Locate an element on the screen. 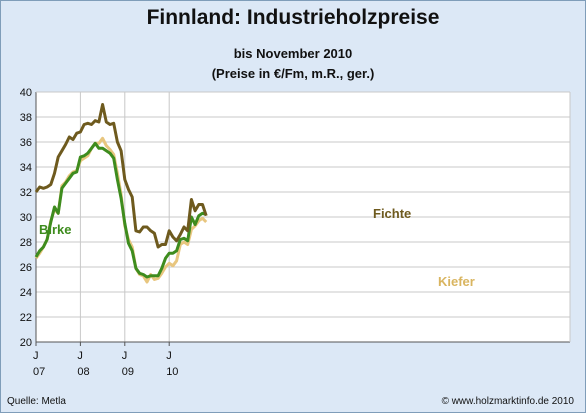 This screenshot has height=413, width=586. y-tick-label: 34 is located at coordinates (26, 168).